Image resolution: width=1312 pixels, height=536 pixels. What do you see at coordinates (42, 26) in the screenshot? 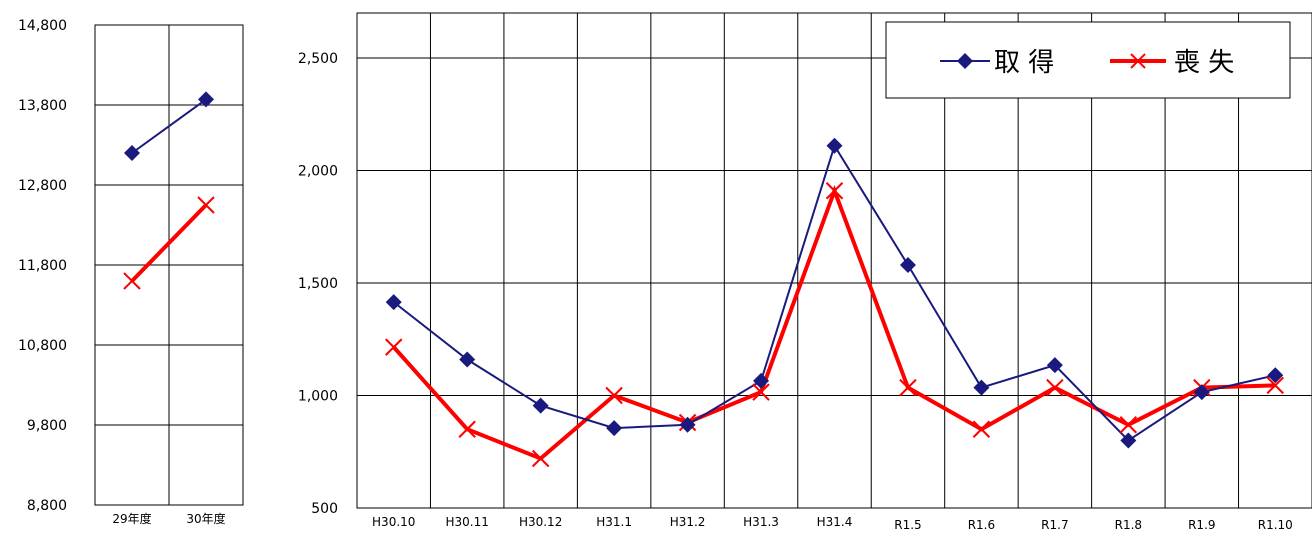
I see `annual-ytick-0: 14,800` at bounding box center [42, 26].